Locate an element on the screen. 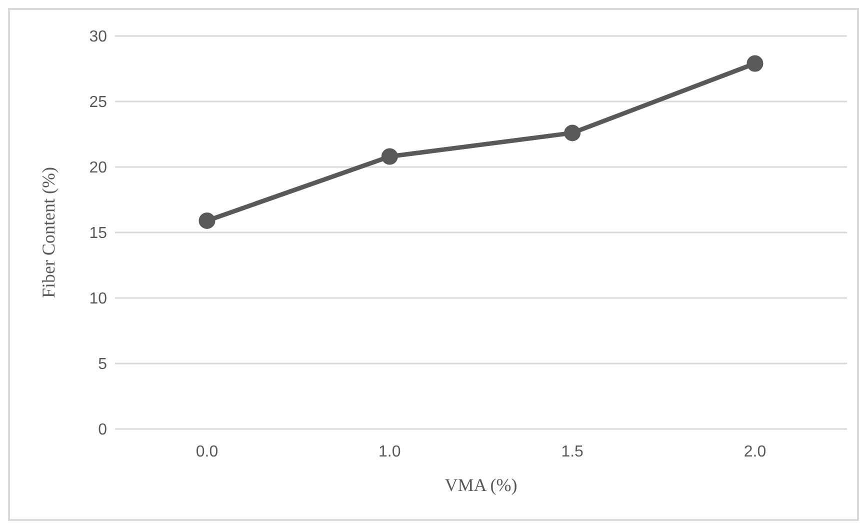  y-axis-title: Fiber Content (%) is located at coordinates (48, 232).